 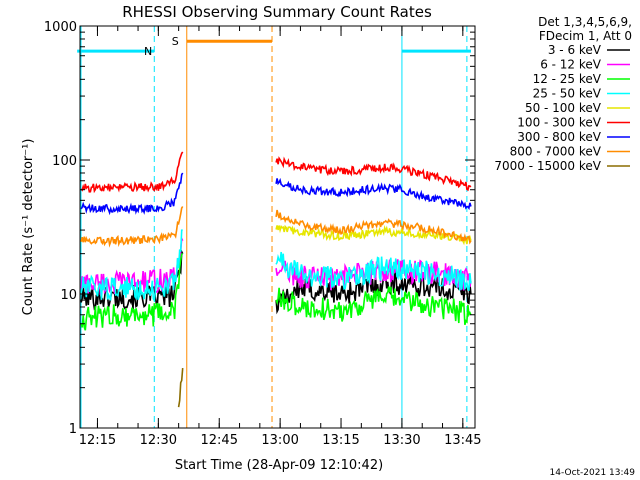 What do you see at coordinates (556, 152) in the screenshot?
I see `legend-entry-label: 800 - 7000 keV` at bounding box center [556, 152].